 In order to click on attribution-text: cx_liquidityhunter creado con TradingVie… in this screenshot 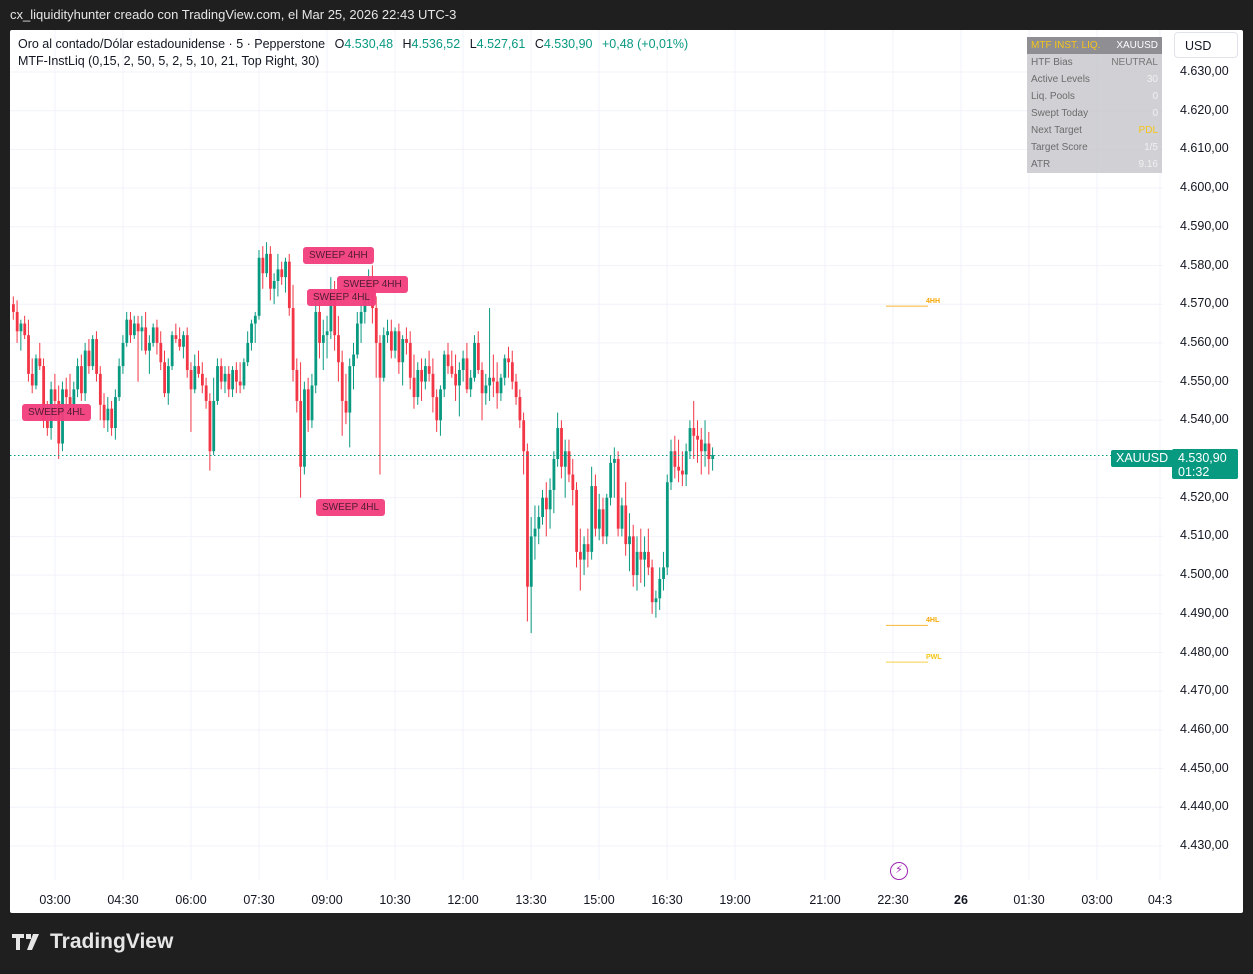, I will do `click(233, 14)`.